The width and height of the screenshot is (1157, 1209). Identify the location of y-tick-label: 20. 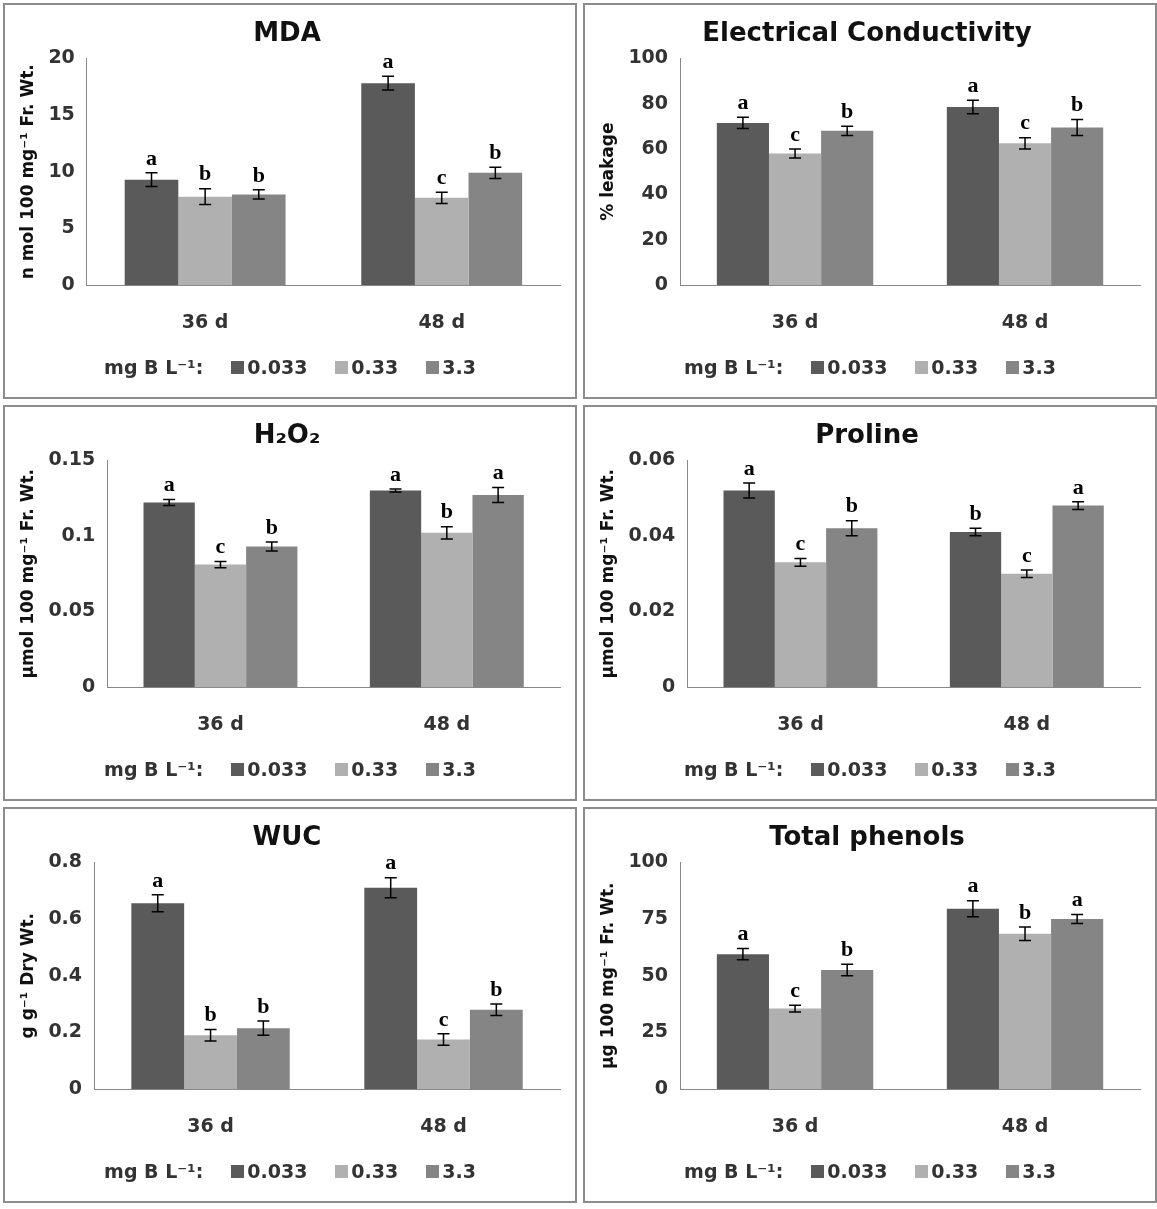
(61, 56).